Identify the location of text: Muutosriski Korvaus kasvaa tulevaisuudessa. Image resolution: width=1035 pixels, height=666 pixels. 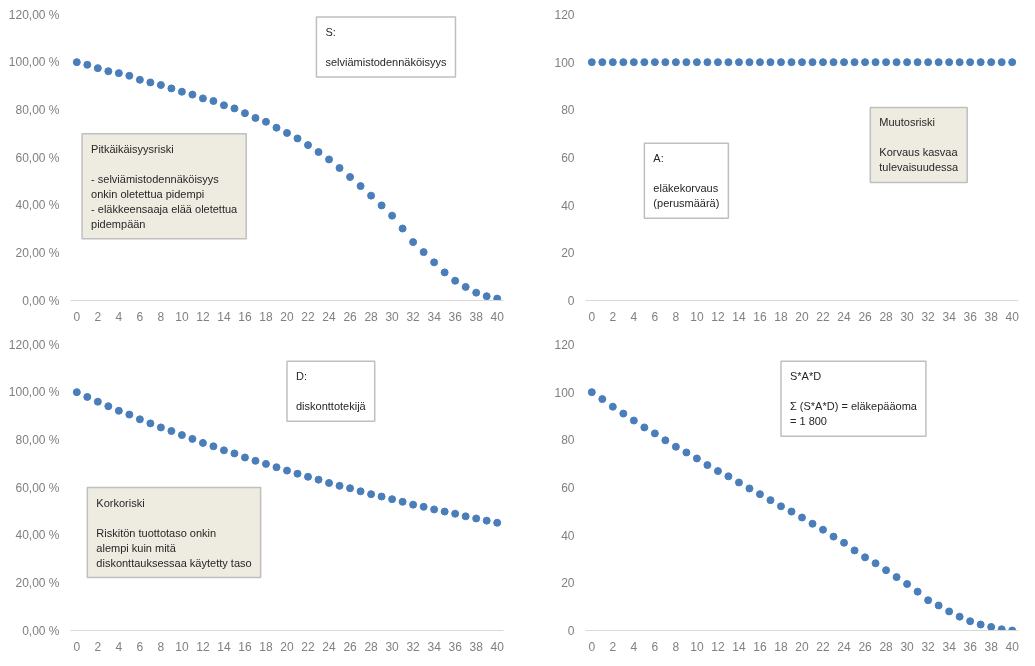
(919, 145).